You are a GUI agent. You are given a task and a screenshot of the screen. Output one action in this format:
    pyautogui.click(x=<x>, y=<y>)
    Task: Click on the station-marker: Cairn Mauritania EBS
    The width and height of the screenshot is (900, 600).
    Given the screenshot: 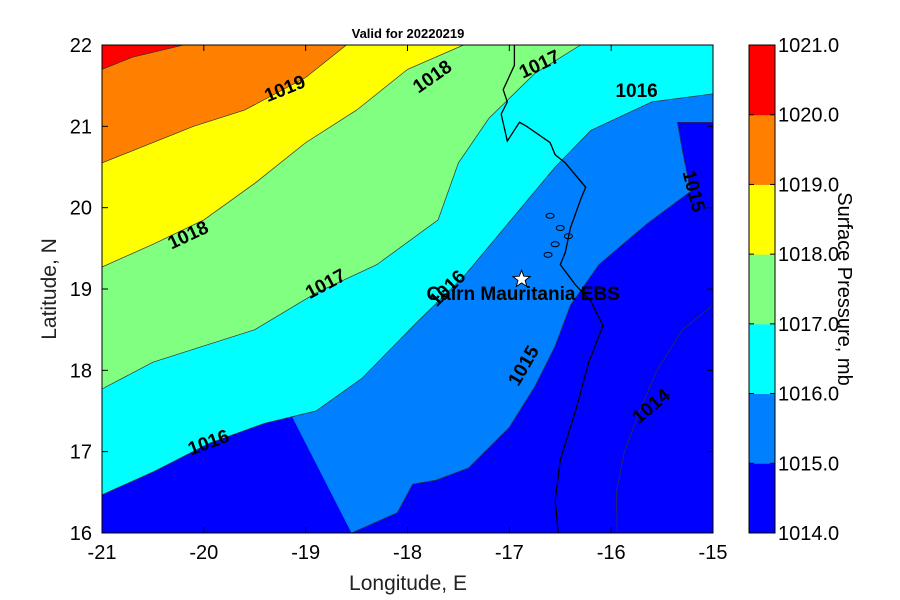 What is the action you would take?
    pyautogui.click(x=523, y=286)
    